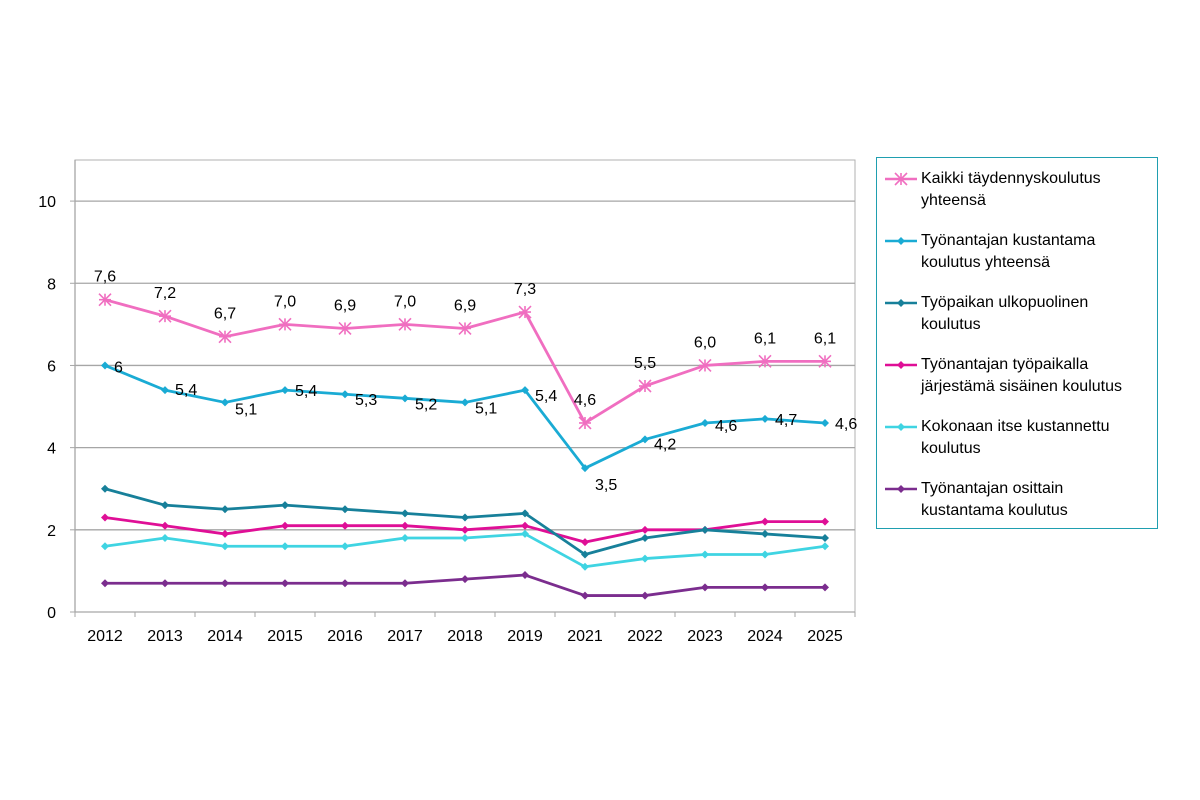 This screenshot has height=800, width=1200. Describe the element at coordinates (105, 277) in the screenshot. I see `data-label: 7,6` at that location.